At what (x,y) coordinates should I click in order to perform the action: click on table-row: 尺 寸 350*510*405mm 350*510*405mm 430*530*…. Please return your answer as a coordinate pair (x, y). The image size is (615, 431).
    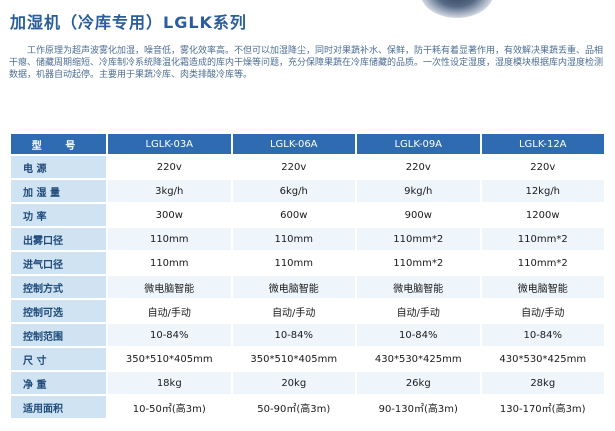
    Looking at the image, I should click on (307, 359).